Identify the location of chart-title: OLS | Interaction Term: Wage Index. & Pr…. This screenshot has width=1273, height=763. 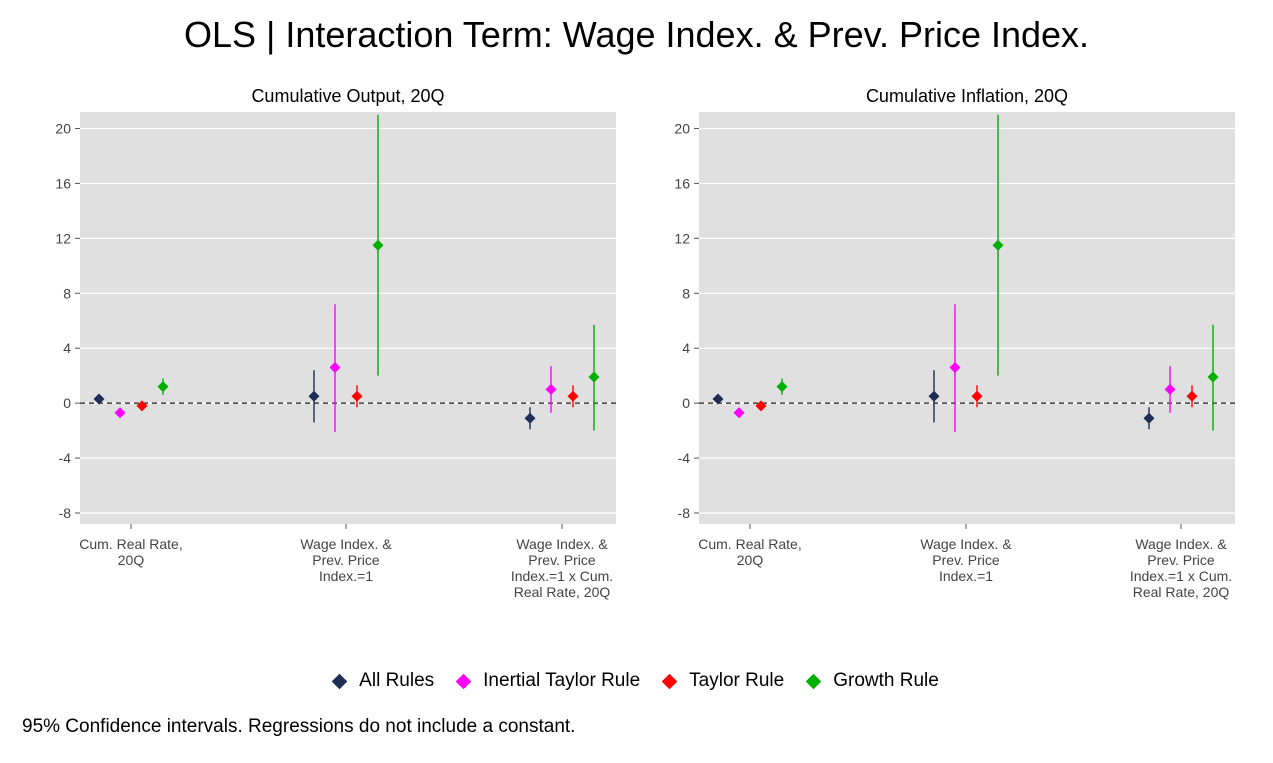
(636, 34).